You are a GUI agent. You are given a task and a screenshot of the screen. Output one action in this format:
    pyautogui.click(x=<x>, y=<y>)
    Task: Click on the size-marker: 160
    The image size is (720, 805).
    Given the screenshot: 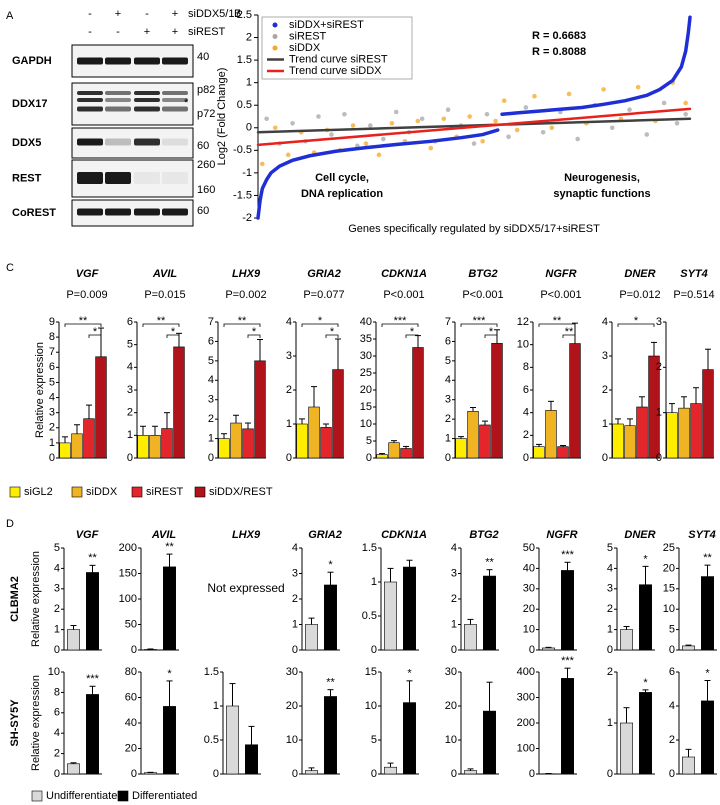 What is the action you would take?
    pyautogui.click(x=206, y=190)
    